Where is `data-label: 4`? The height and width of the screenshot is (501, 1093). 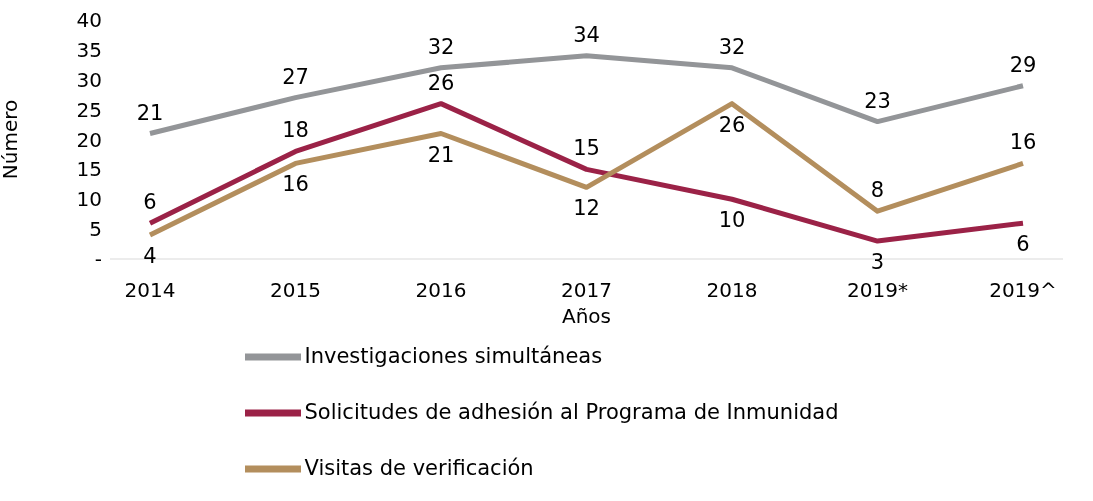
data-label: 4 is located at coordinates (150, 256).